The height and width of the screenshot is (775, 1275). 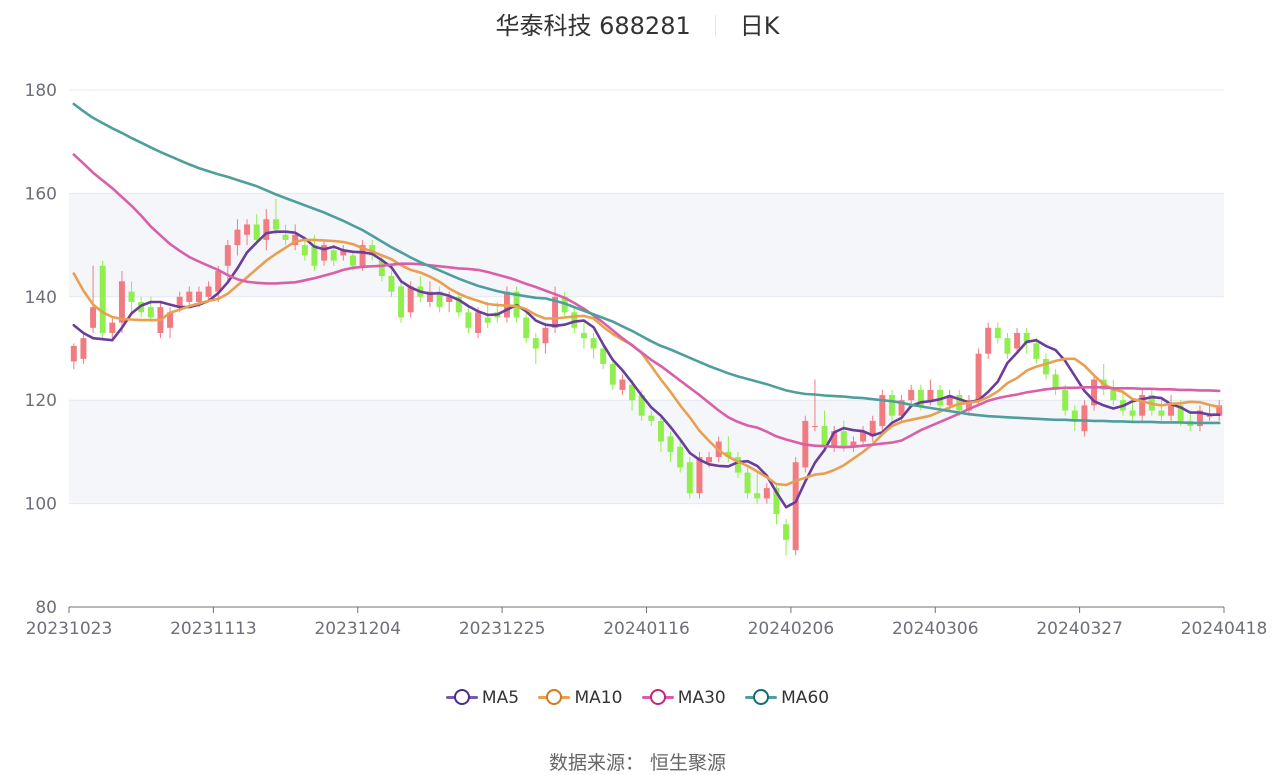 What do you see at coordinates (41, 91) in the screenshot?
I see `y-tick-label: 180` at bounding box center [41, 91].